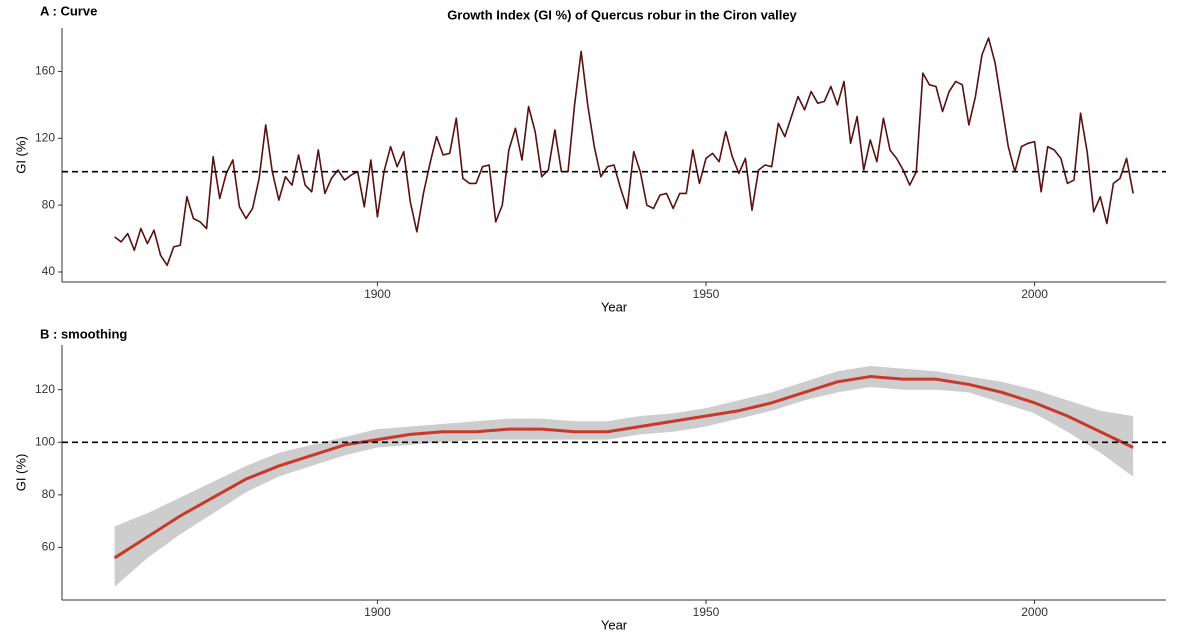  Describe the element at coordinates (45, 441) in the screenshot. I see `y-tick-label: 100` at that location.